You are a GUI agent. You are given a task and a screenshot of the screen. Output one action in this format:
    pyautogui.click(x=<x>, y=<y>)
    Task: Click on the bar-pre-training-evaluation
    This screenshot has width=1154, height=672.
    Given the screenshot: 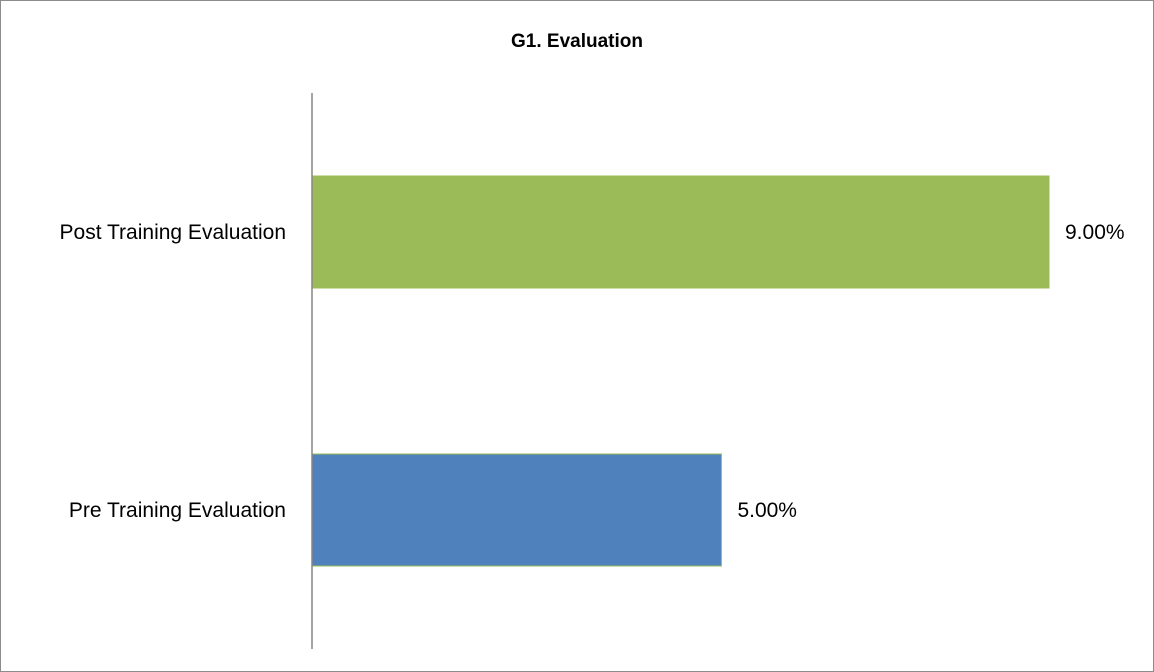 What is the action you would take?
    pyautogui.click(x=516, y=510)
    